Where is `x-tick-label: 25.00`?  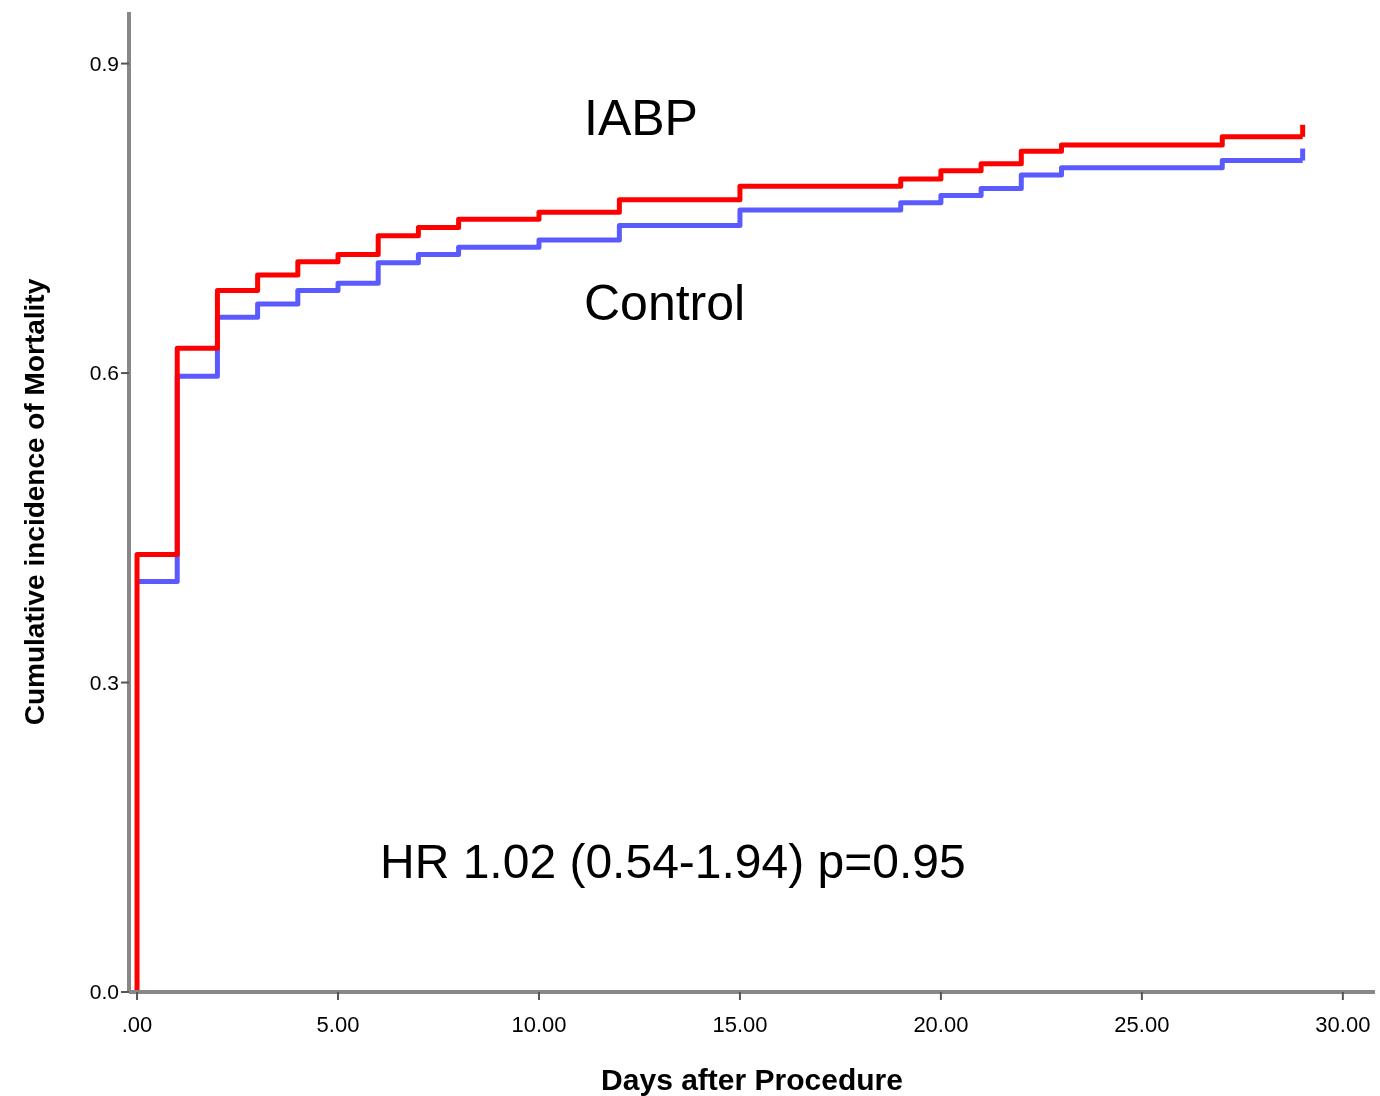
x-tick-label: 25.00 is located at coordinates (1142, 1024).